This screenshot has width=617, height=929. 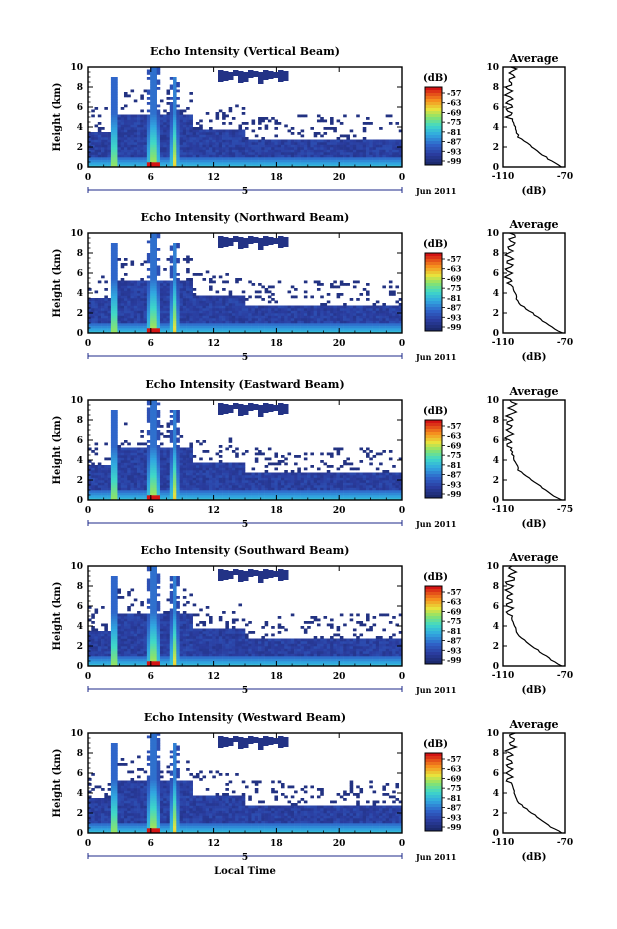 I want to click on colorbar-tick-label: -87, so click(x=454, y=142).